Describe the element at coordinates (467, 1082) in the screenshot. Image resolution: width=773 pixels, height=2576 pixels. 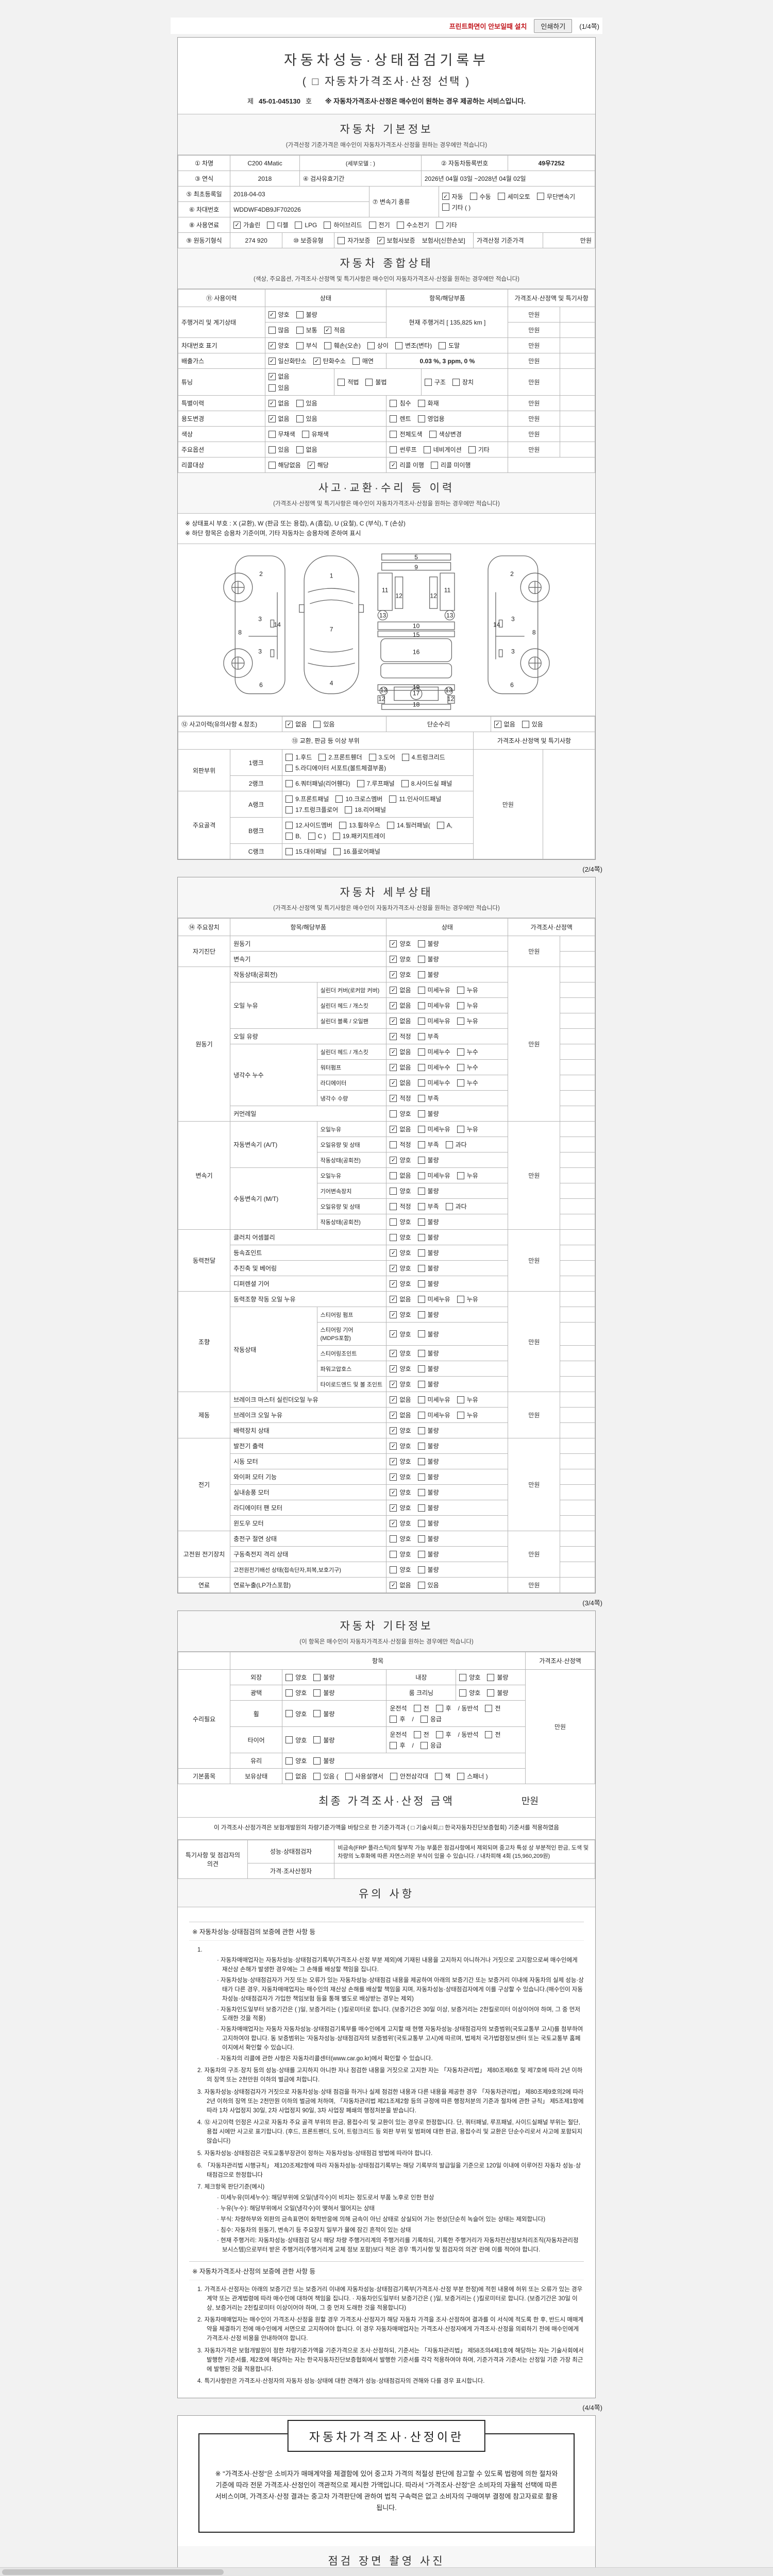
I see `checkbox: 누수` at that location.